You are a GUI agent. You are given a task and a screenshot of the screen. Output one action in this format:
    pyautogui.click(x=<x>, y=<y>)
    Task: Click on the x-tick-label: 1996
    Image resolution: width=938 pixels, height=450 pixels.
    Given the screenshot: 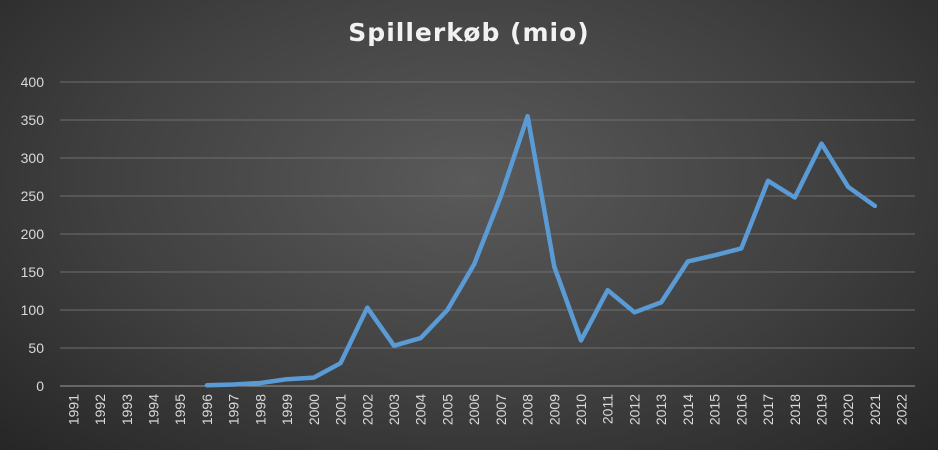 What is the action you would take?
    pyautogui.click(x=207, y=409)
    